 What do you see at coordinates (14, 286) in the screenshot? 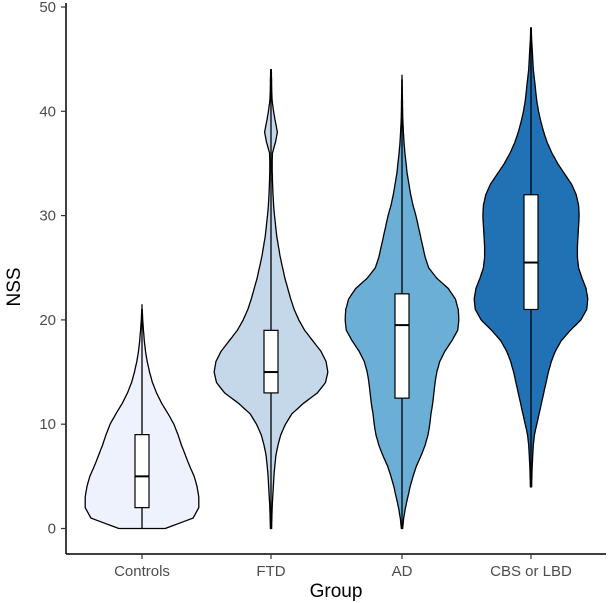
I see `y-axis-title: NSS` at bounding box center [14, 286].